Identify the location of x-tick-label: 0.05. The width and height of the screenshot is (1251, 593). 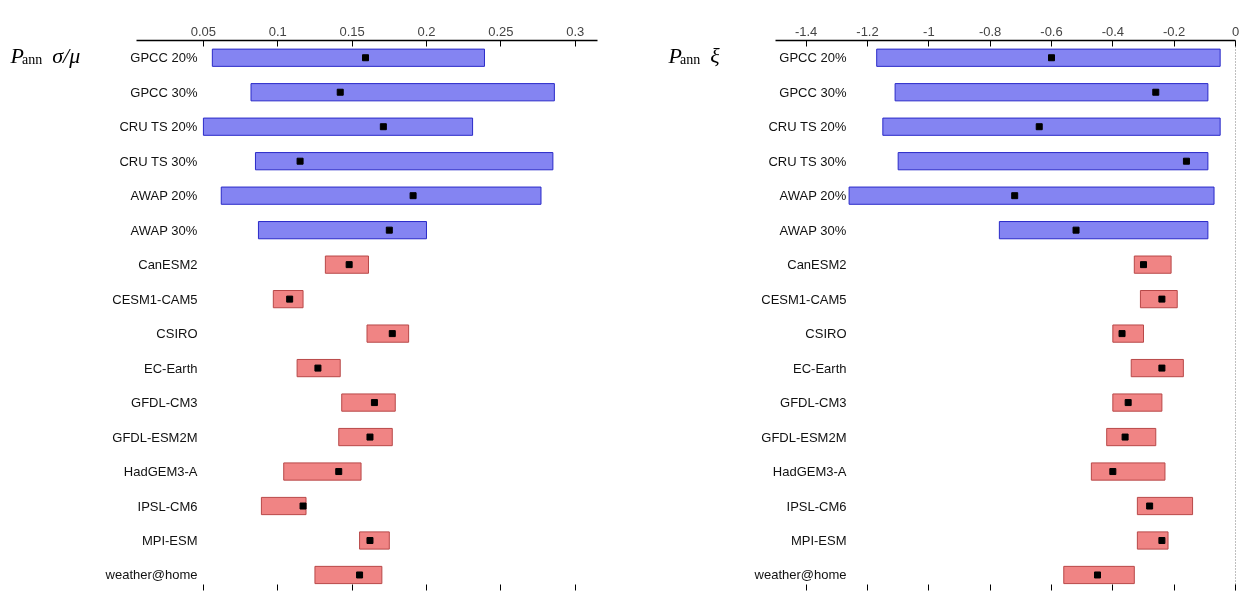
(203, 31).